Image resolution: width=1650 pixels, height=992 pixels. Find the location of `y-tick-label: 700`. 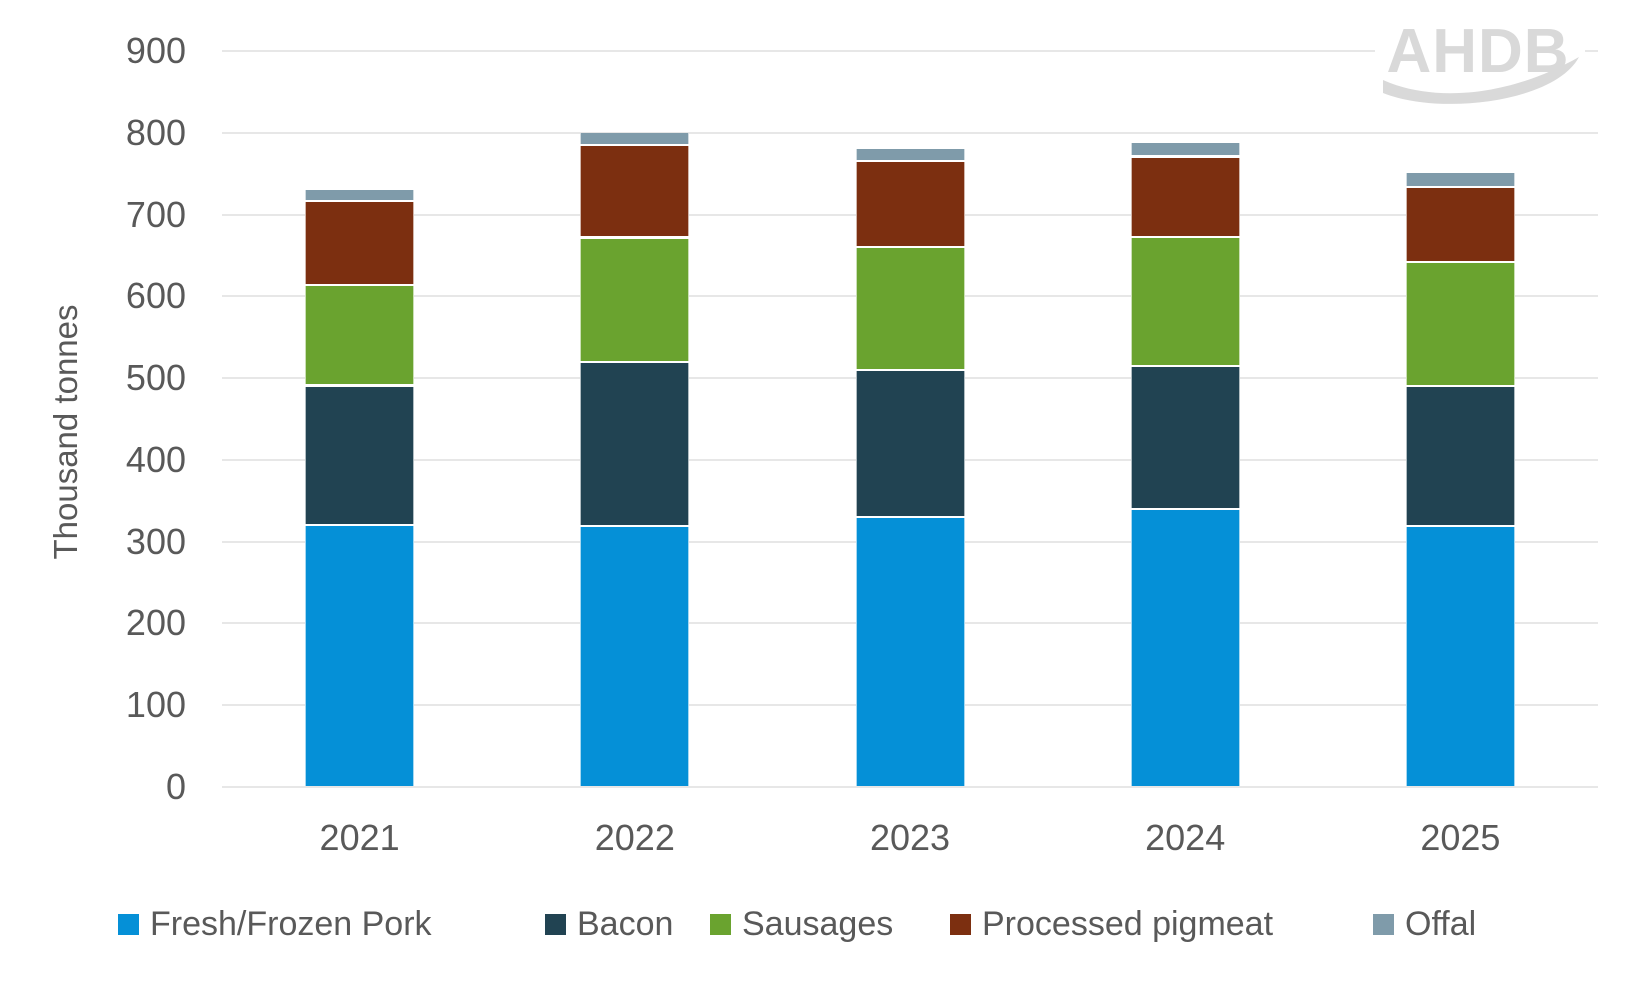

y-tick-label: 700 is located at coordinates (155, 214).